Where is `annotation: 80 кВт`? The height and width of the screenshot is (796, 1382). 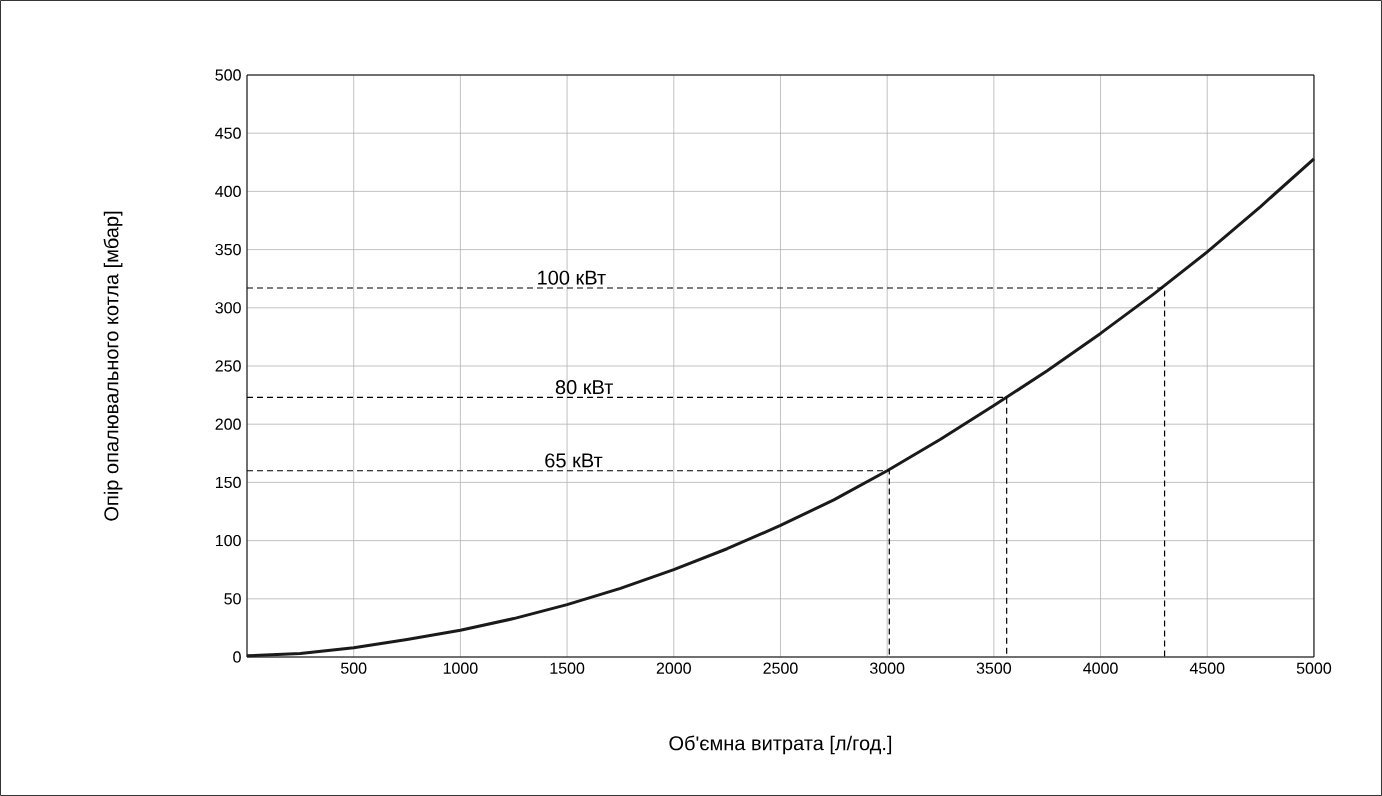 annotation: 80 кВт is located at coordinates (584, 387).